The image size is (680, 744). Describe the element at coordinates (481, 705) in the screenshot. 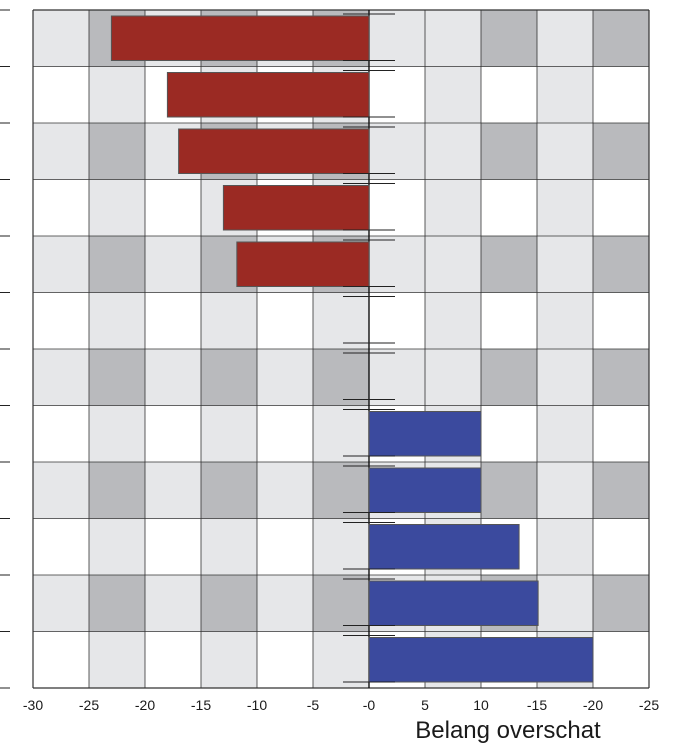

I see `x-tick-label: 10` at that location.